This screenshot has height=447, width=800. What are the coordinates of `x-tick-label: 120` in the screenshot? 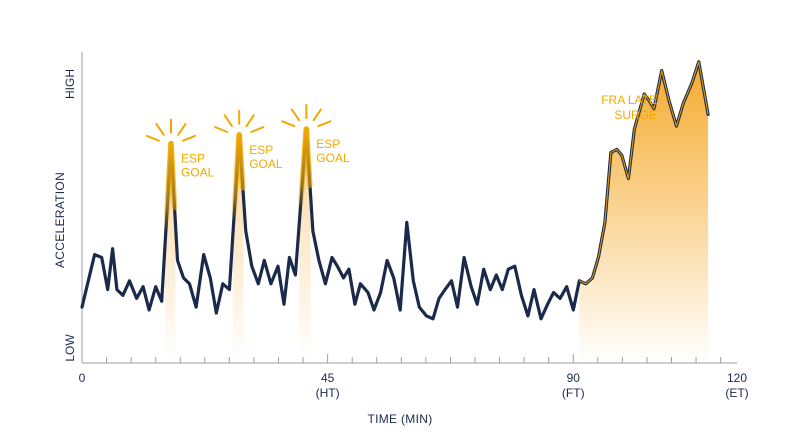 It's located at (737, 378).